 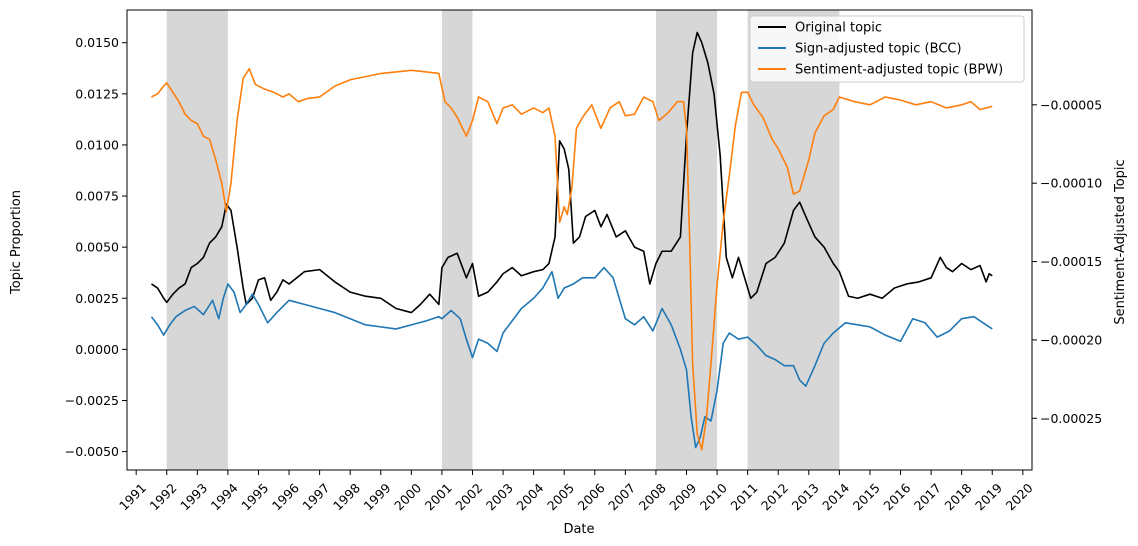 I want to click on x-tick-label-8: 1999, so click(x=377, y=496).